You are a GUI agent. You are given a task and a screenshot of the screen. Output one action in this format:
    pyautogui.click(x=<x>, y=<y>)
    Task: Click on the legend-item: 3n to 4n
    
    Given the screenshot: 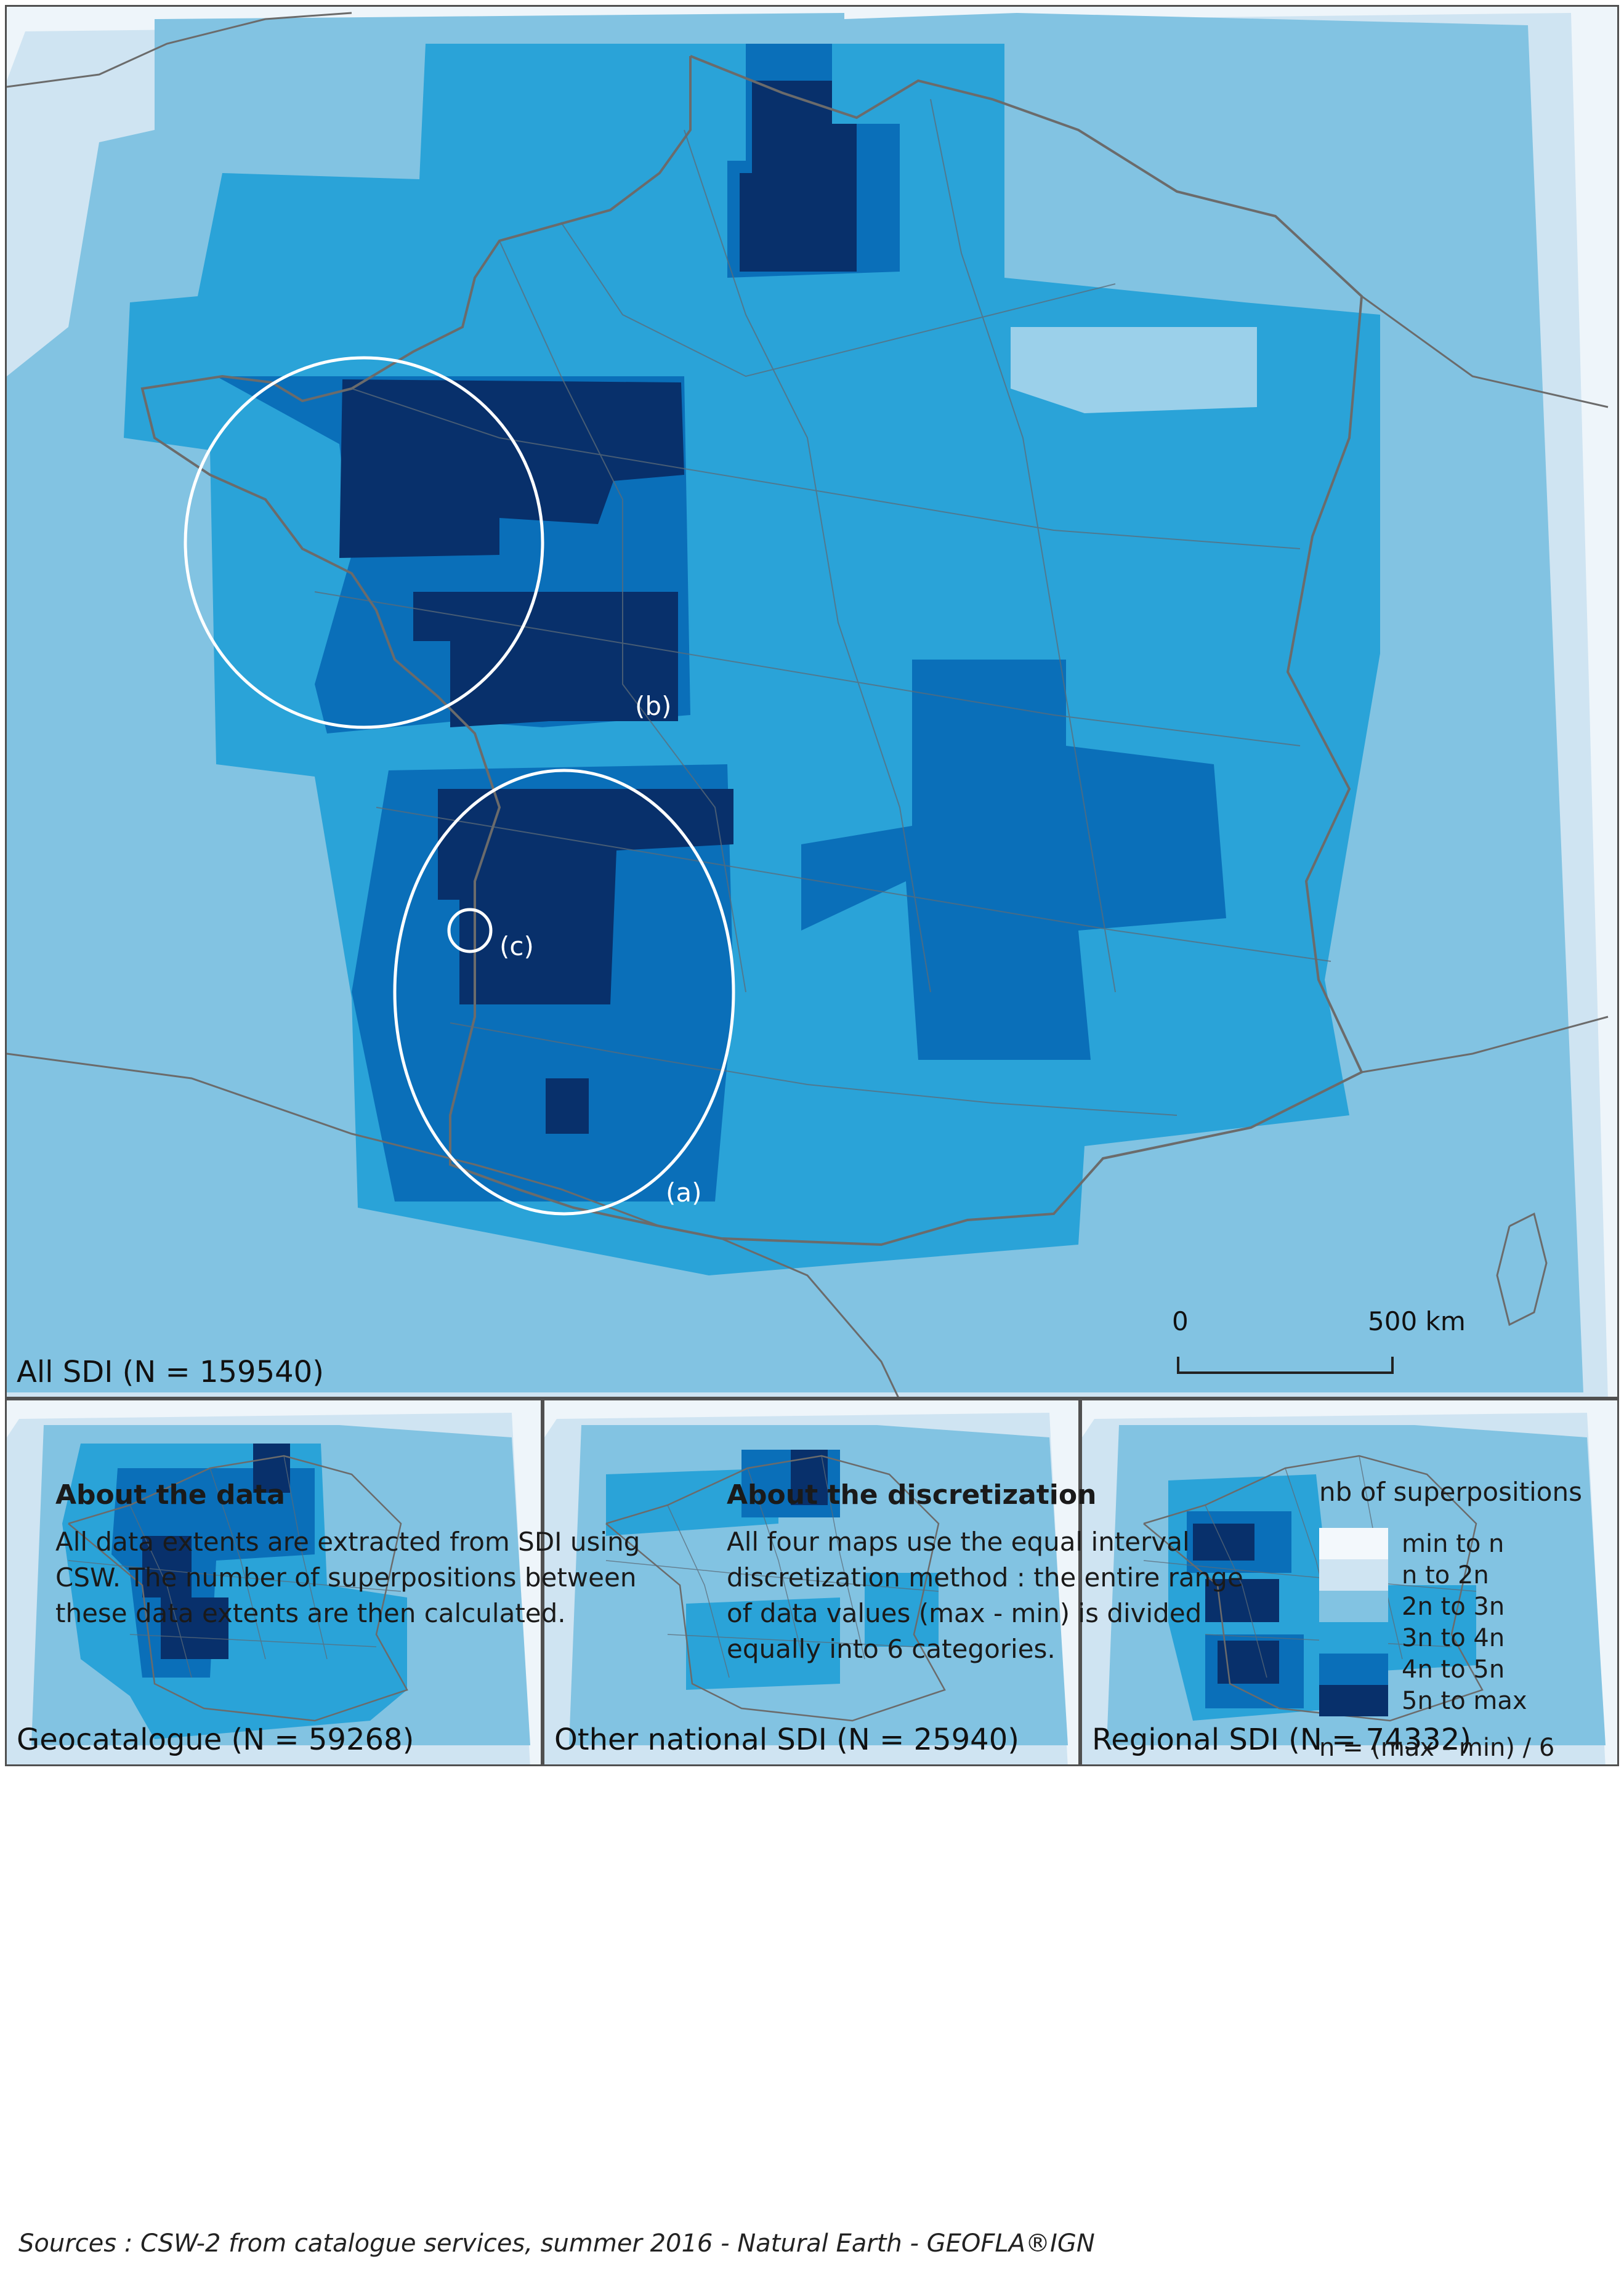 What is the action you would take?
    pyautogui.click(x=1467, y=1638)
    